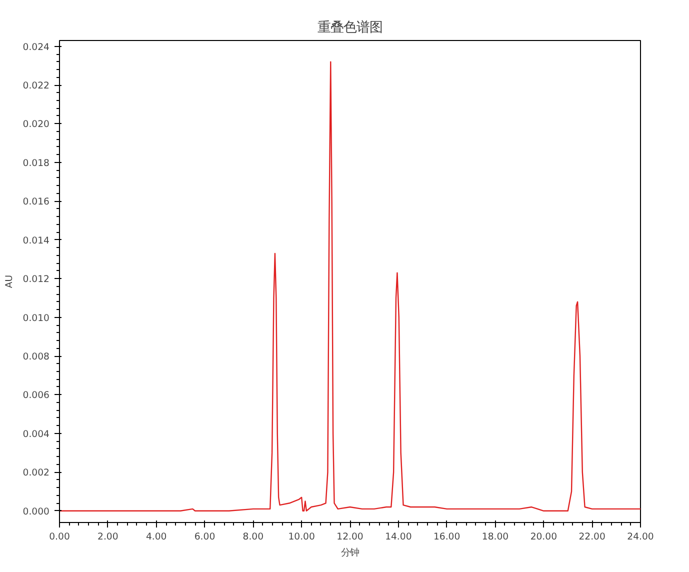  What do you see at coordinates (36, 86) in the screenshot?
I see `y-tick-label: 0.022` at bounding box center [36, 86].